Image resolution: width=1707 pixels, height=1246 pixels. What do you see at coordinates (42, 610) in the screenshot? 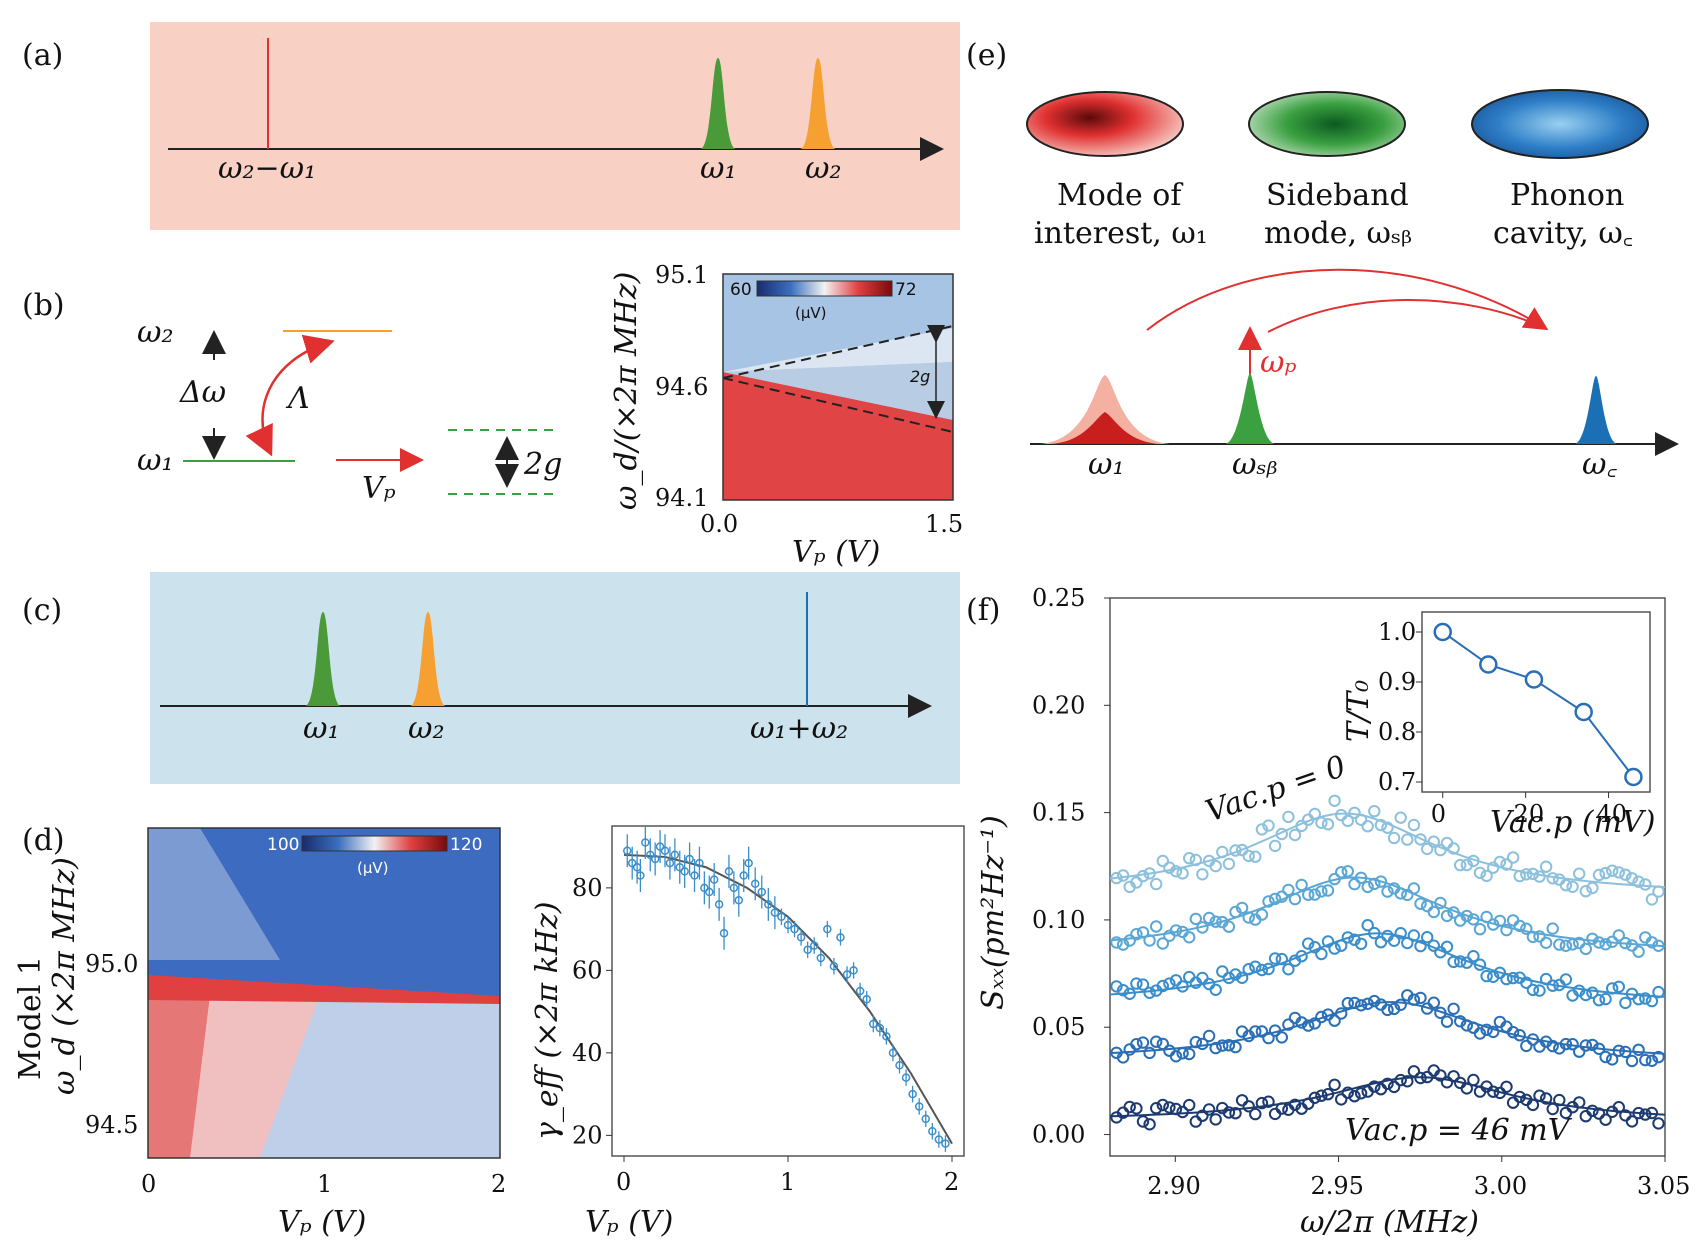
I see `panel-c-label: (c)` at bounding box center [42, 610].